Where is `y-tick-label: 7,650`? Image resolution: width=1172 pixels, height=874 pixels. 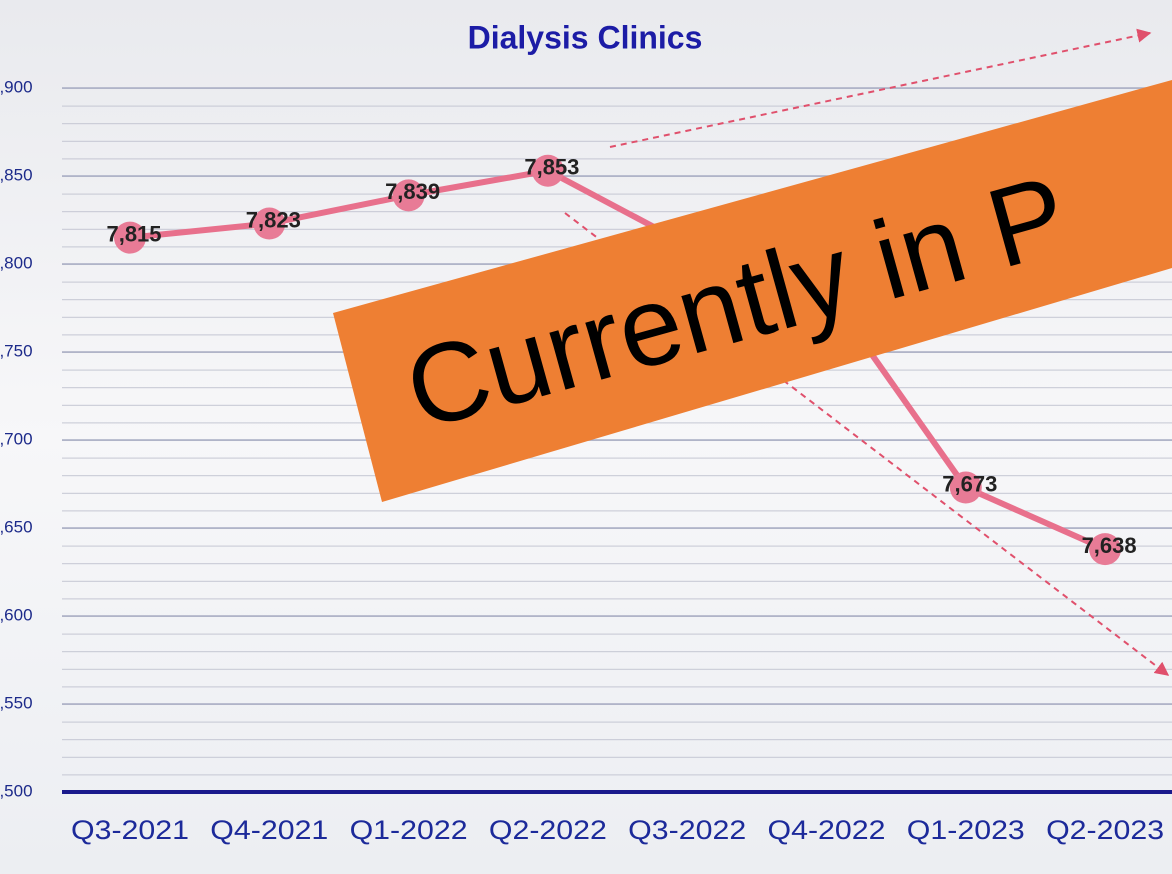
y-tick-label: 7,650 is located at coordinates (16, 526).